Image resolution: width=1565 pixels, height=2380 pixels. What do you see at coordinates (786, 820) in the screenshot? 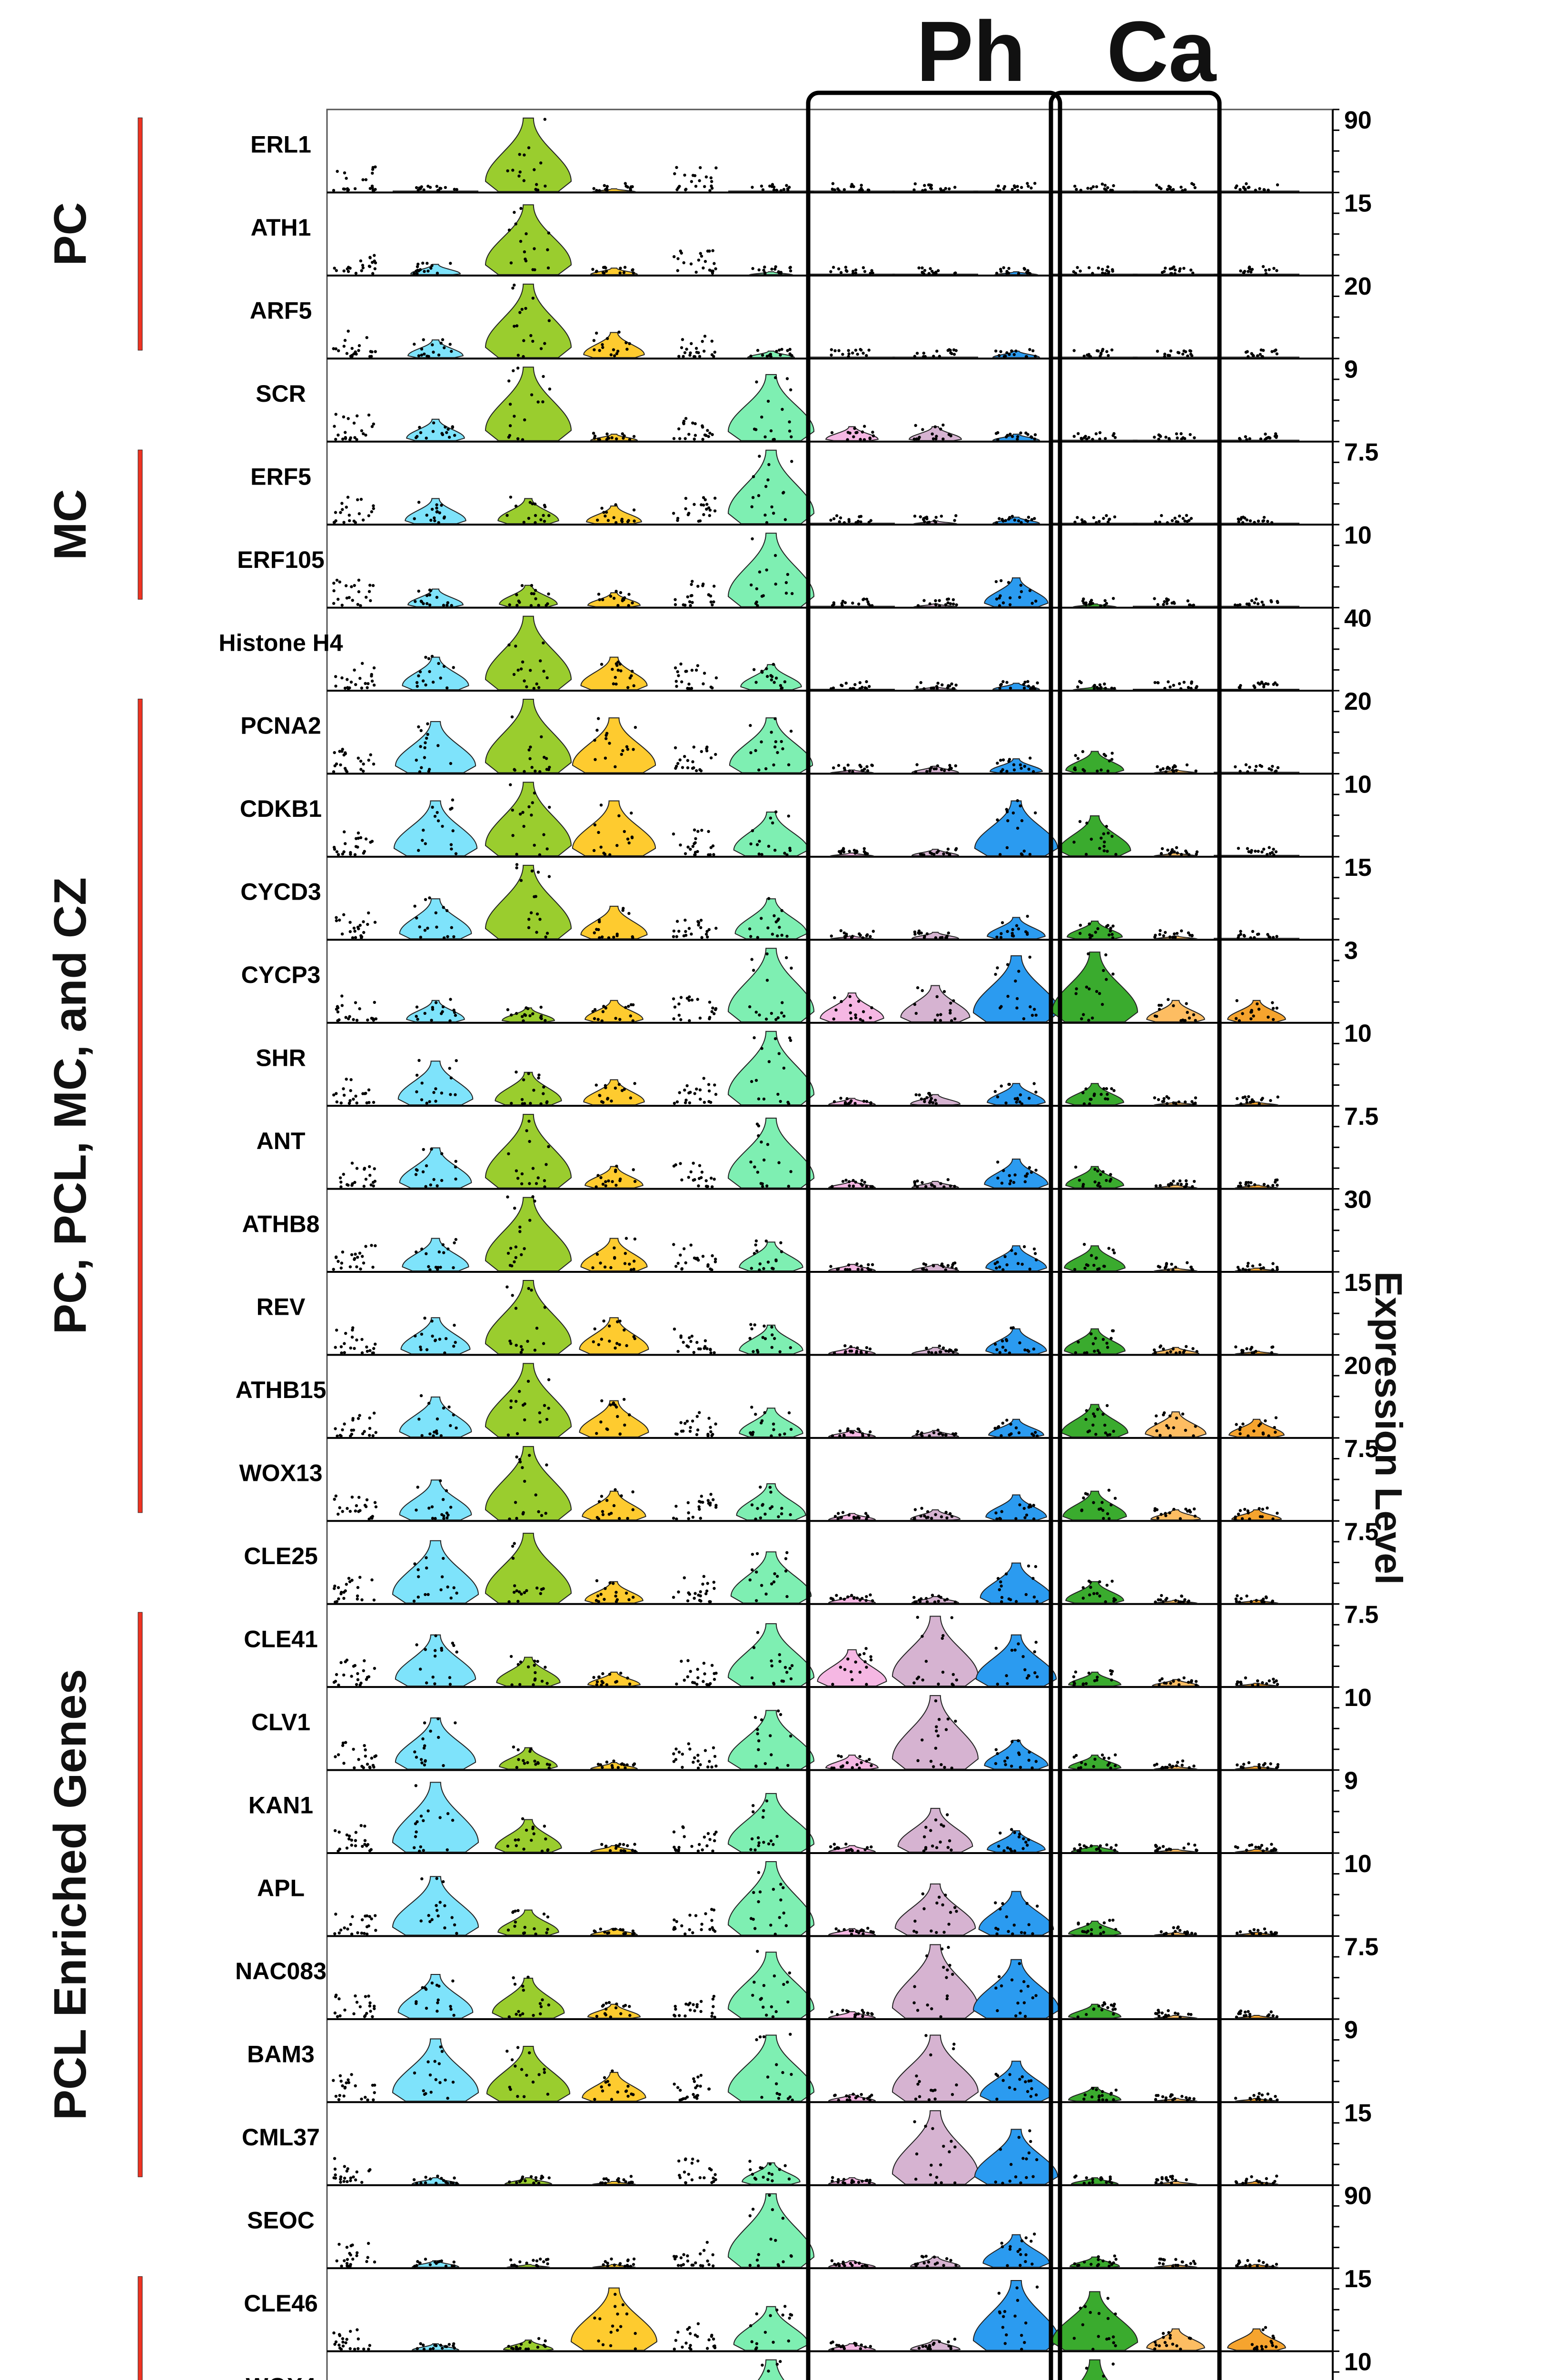
I see `gene-row: CDKB1` at bounding box center [786, 820].